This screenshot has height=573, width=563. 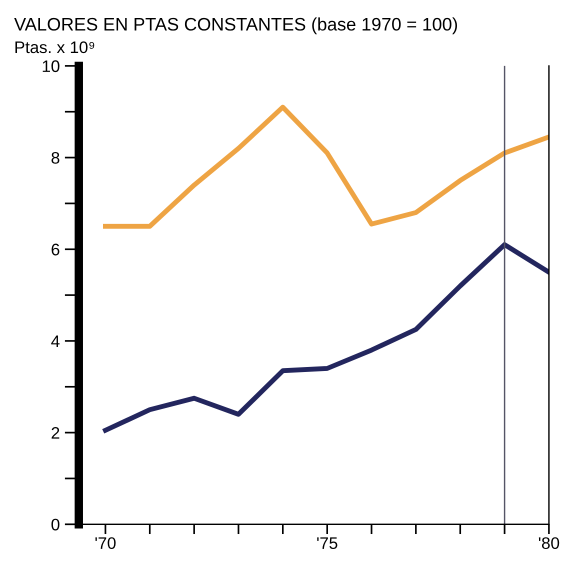 What do you see at coordinates (55, 341) in the screenshot?
I see `y-tick-label: 4` at bounding box center [55, 341].